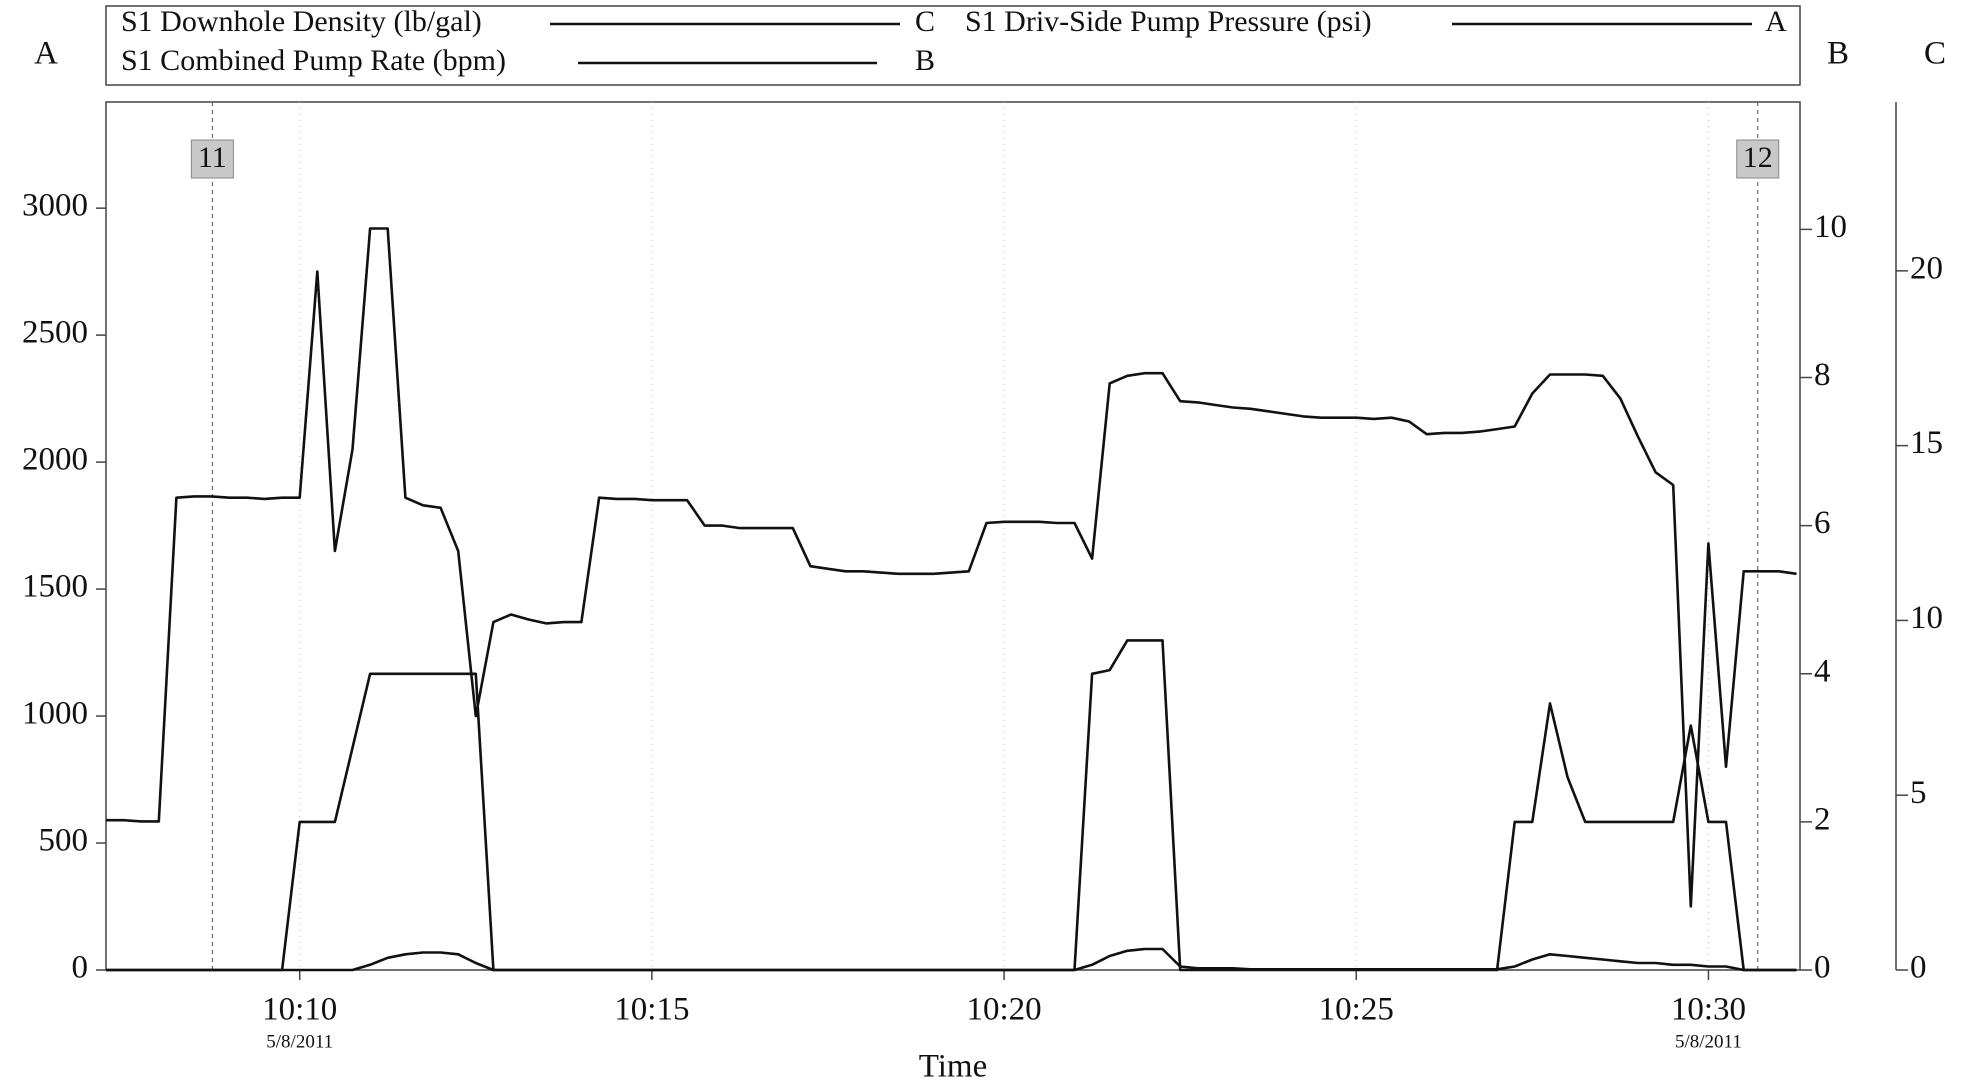 The width and height of the screenshot is (1961, 1089). Describe the element at coordinates (1822, 968) in the screenshot. I see `y2-tick-label: 0` at that location.